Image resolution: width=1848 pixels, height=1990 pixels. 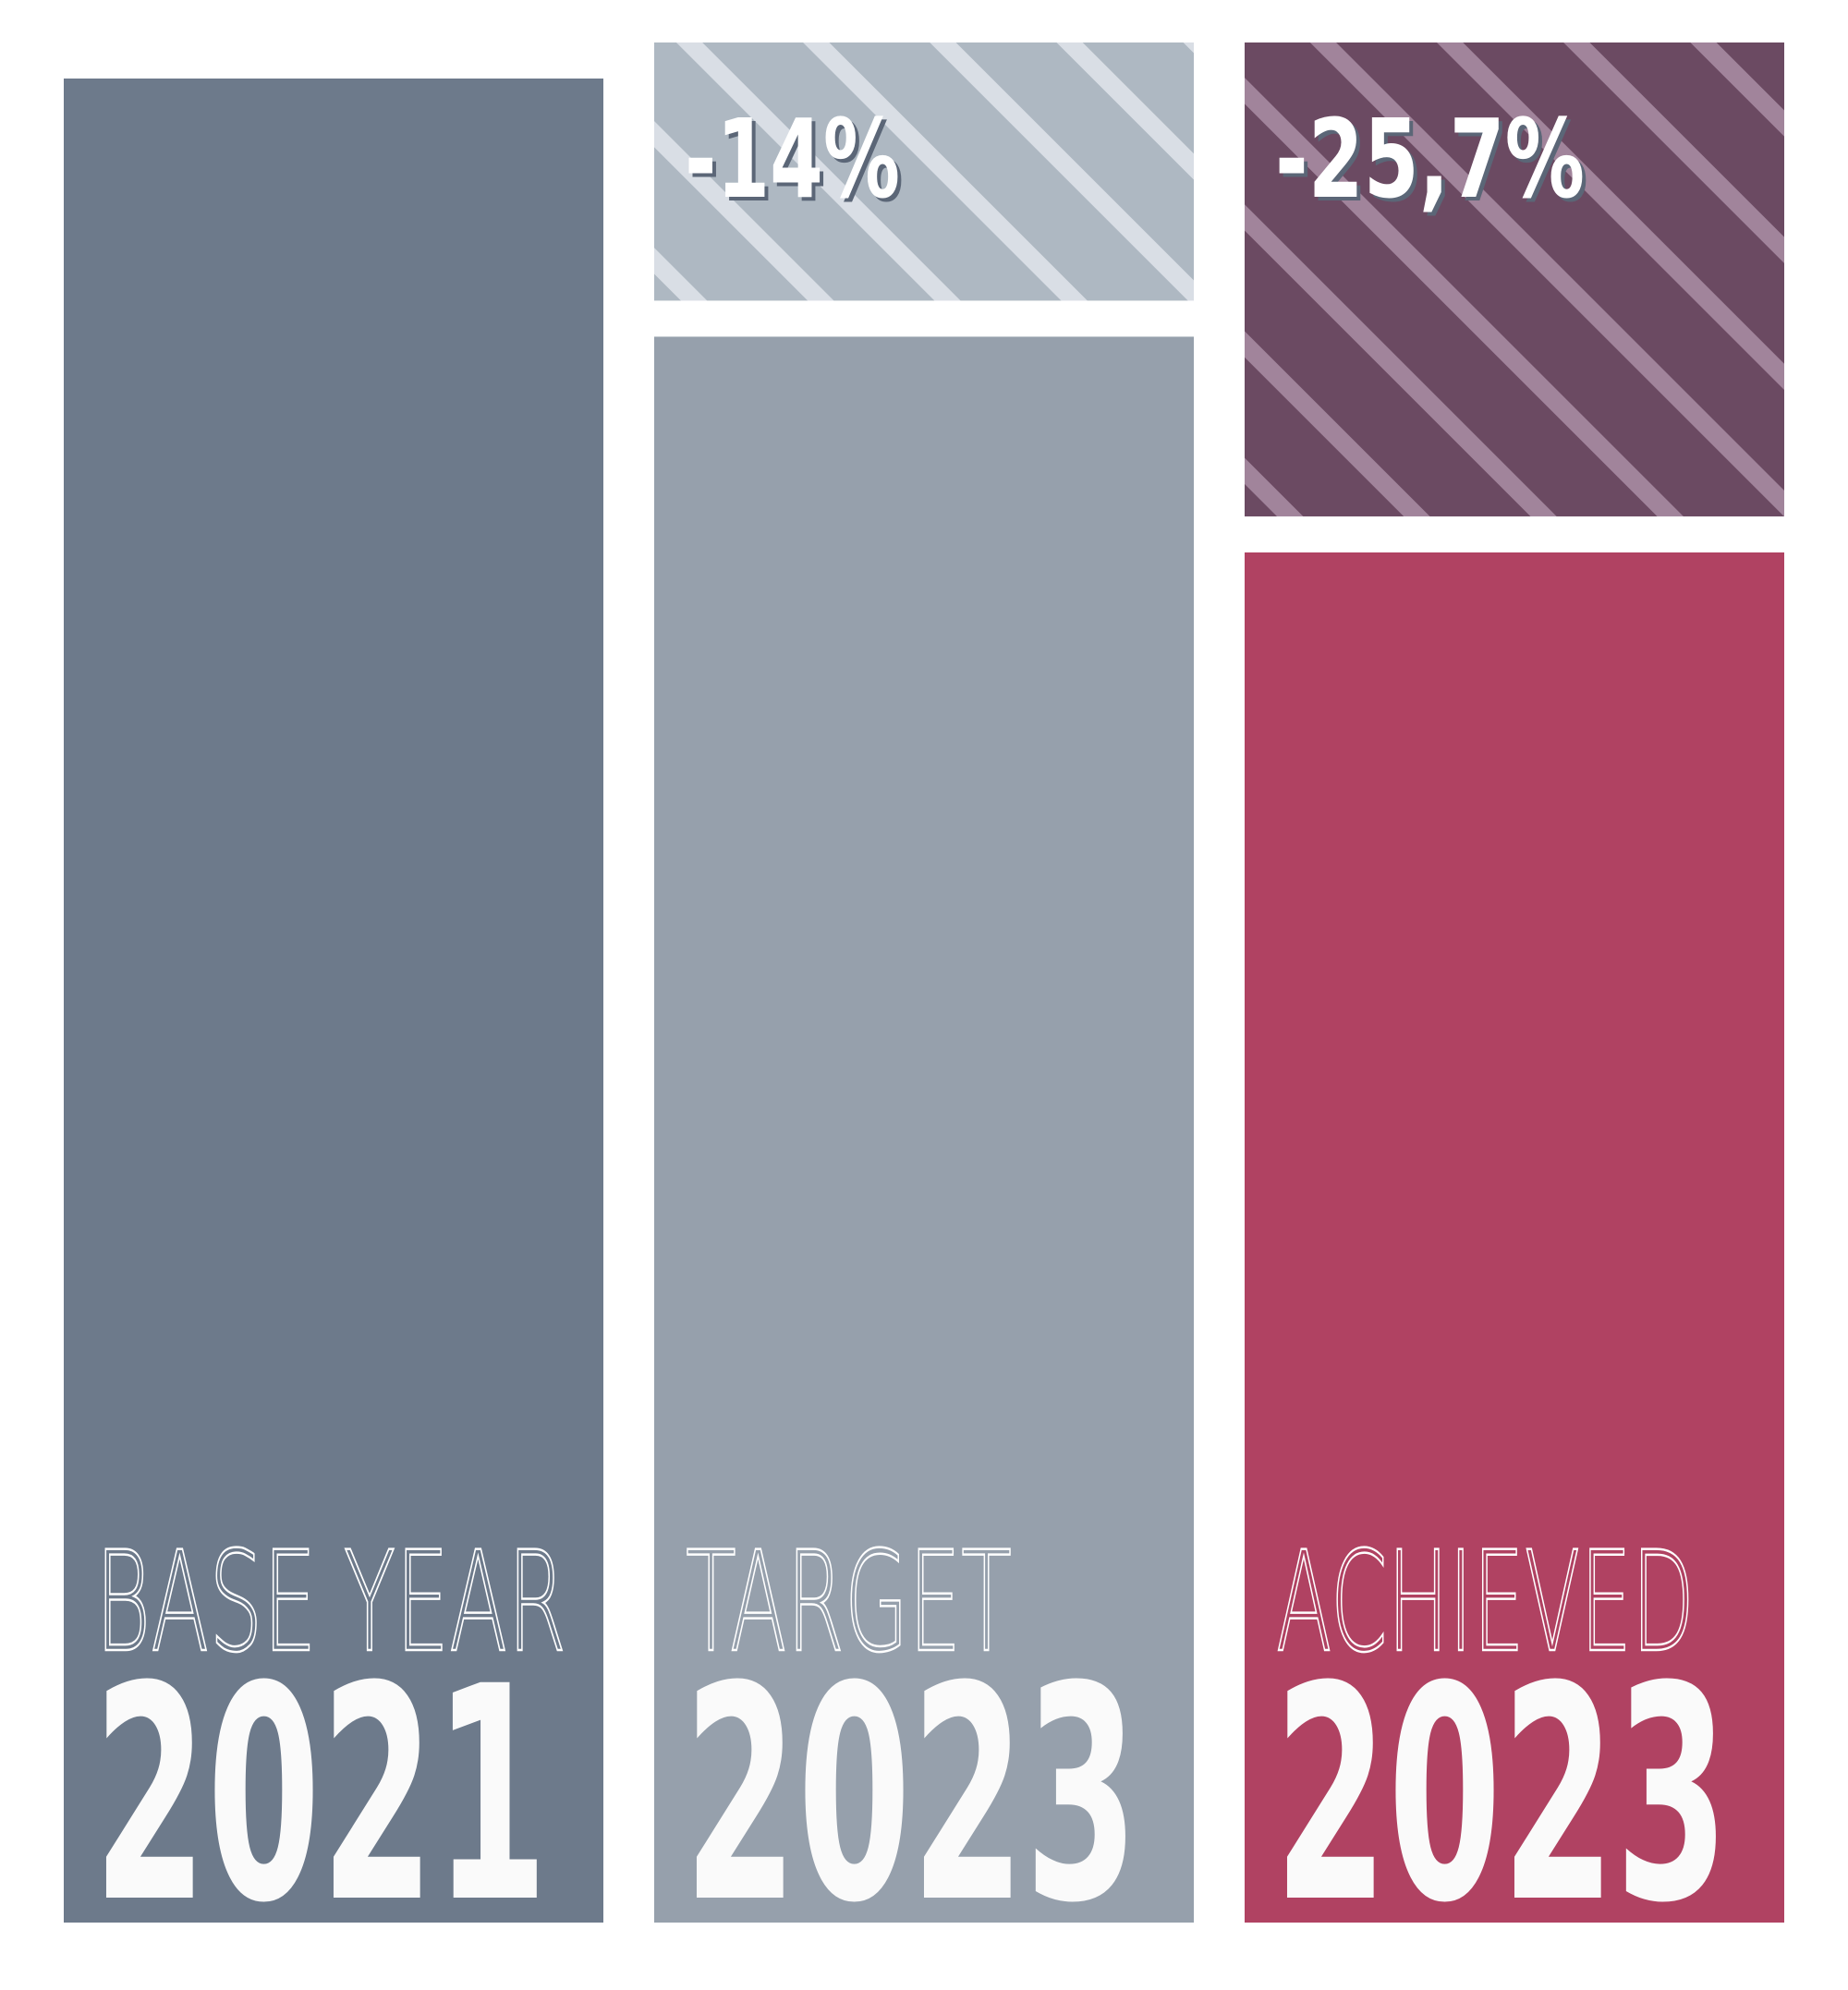 What do you see at coordinates (849, 1603) in the screenshot?
I see `category-label: TARGET` at bounding box center [849, 1603].